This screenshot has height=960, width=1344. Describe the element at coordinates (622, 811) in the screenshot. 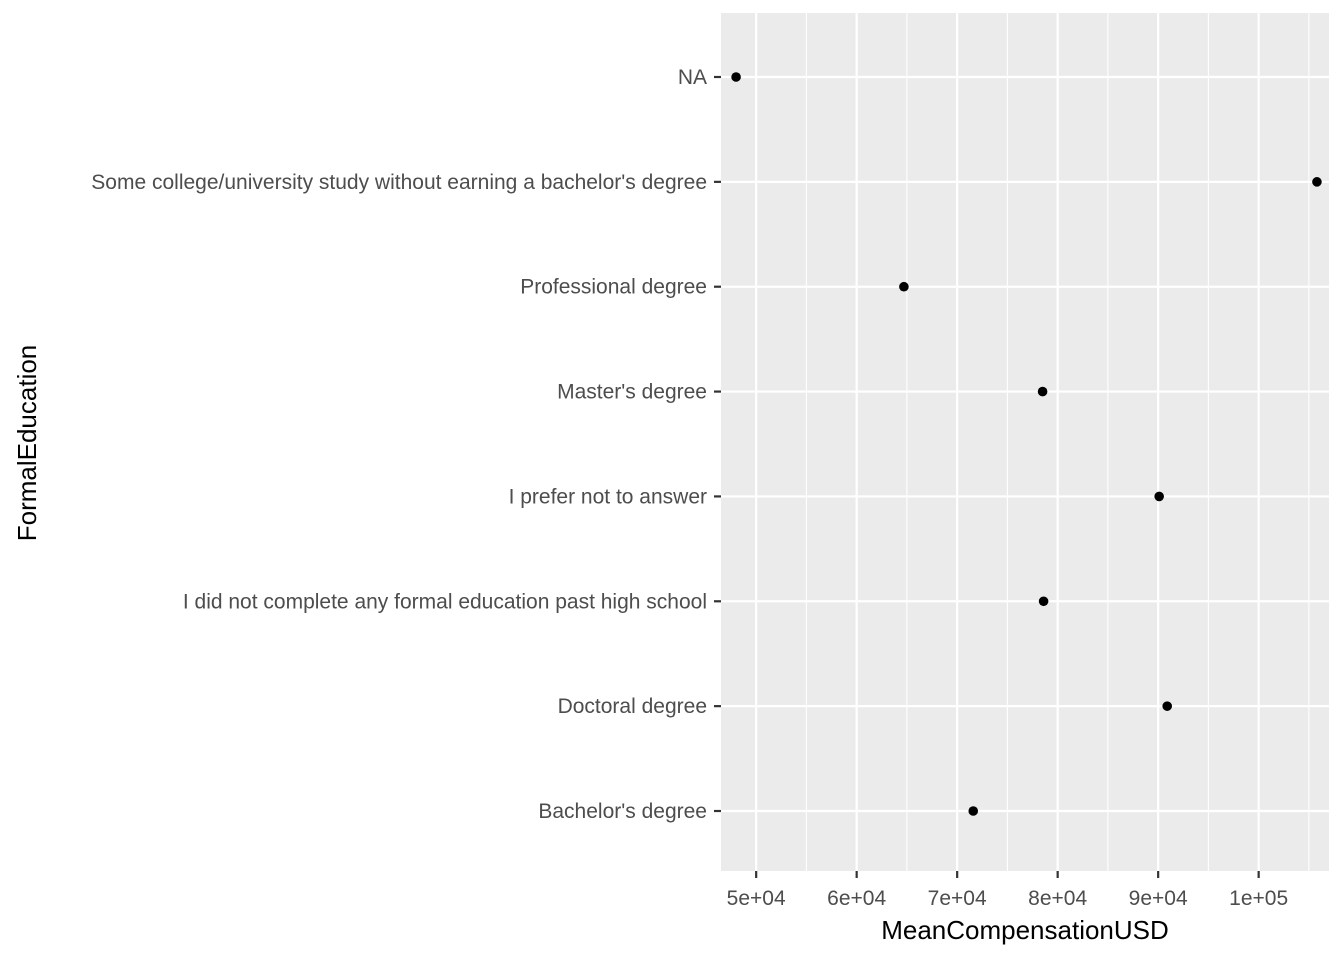

I see `y-tick-label-0: Bachelor's degree` at that location.